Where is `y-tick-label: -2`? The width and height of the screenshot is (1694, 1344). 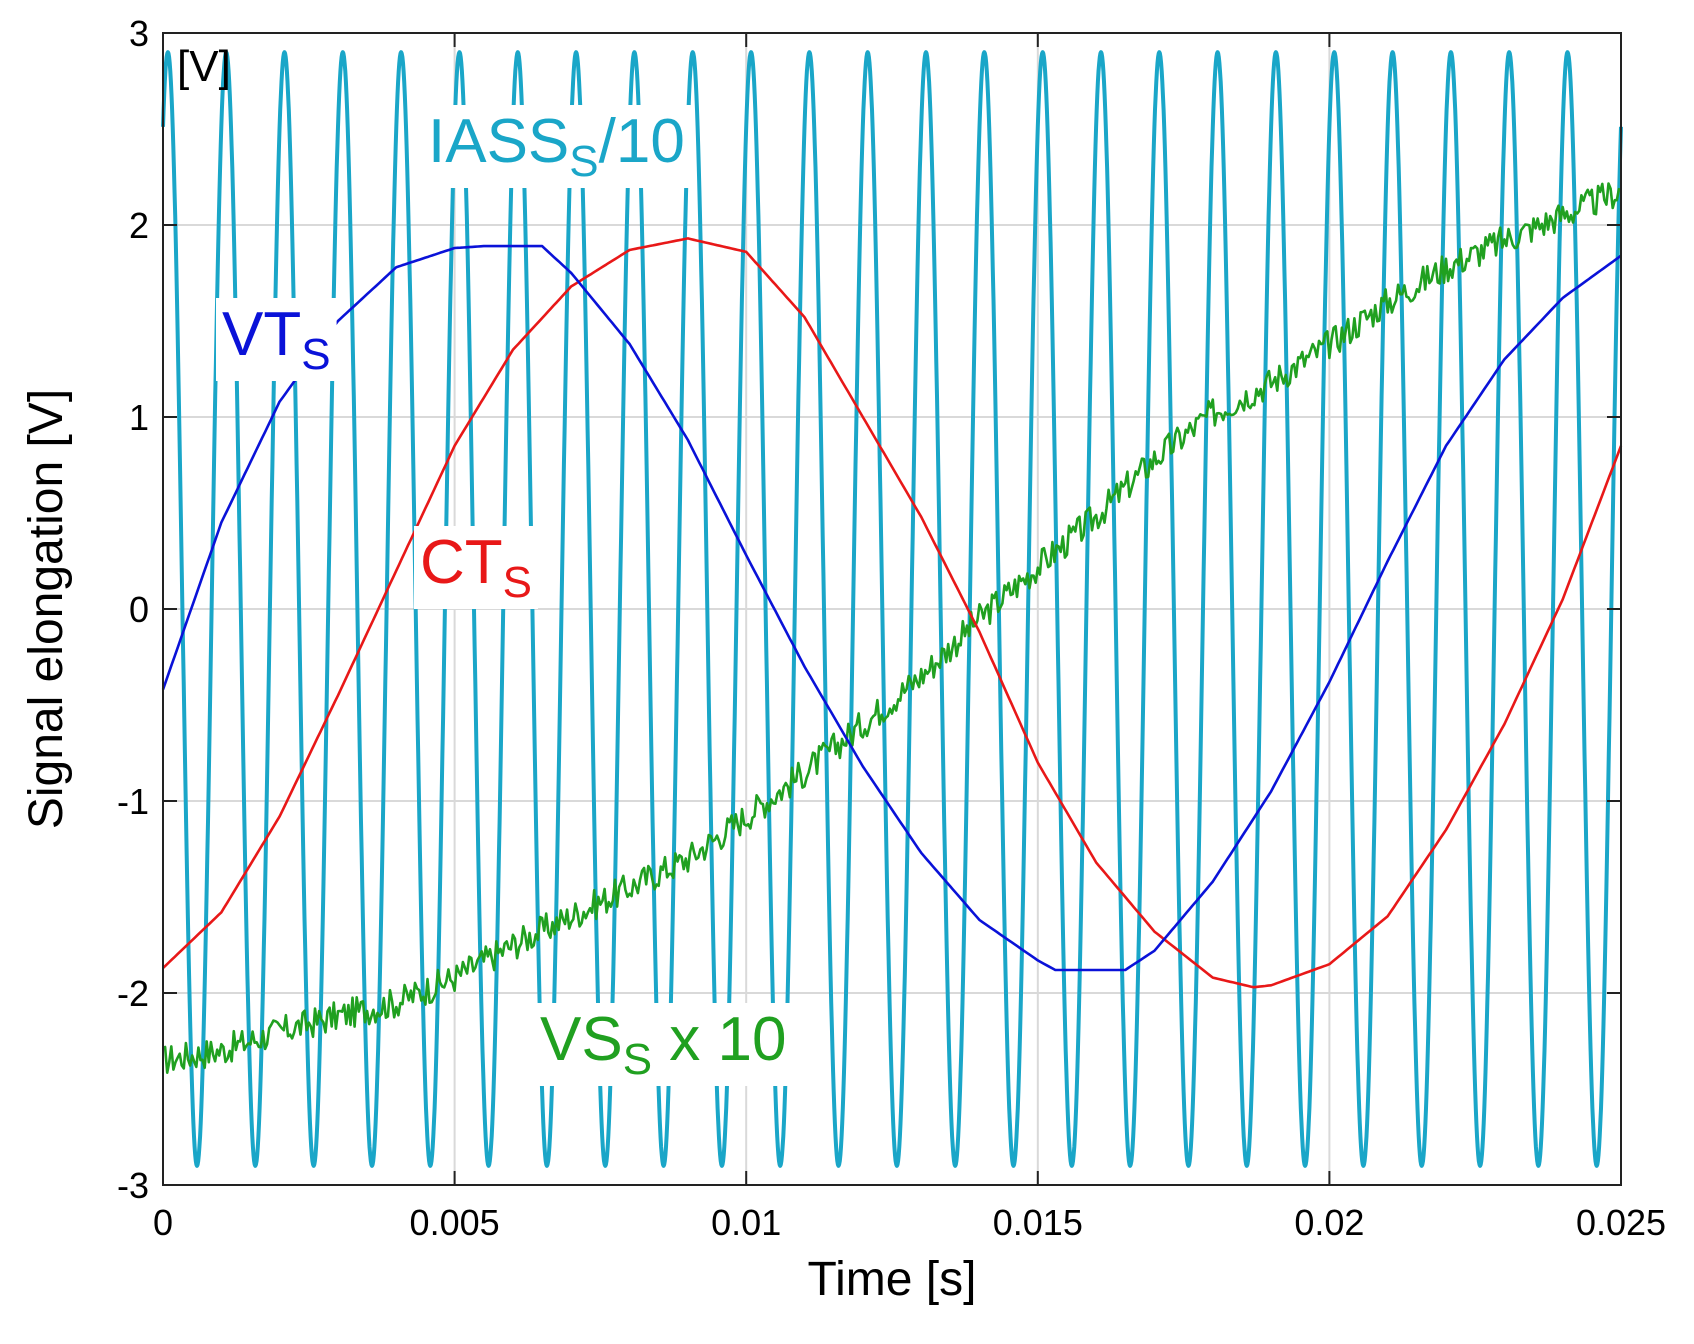
y-tick-label: -2 is located at coordinates (133, 993).